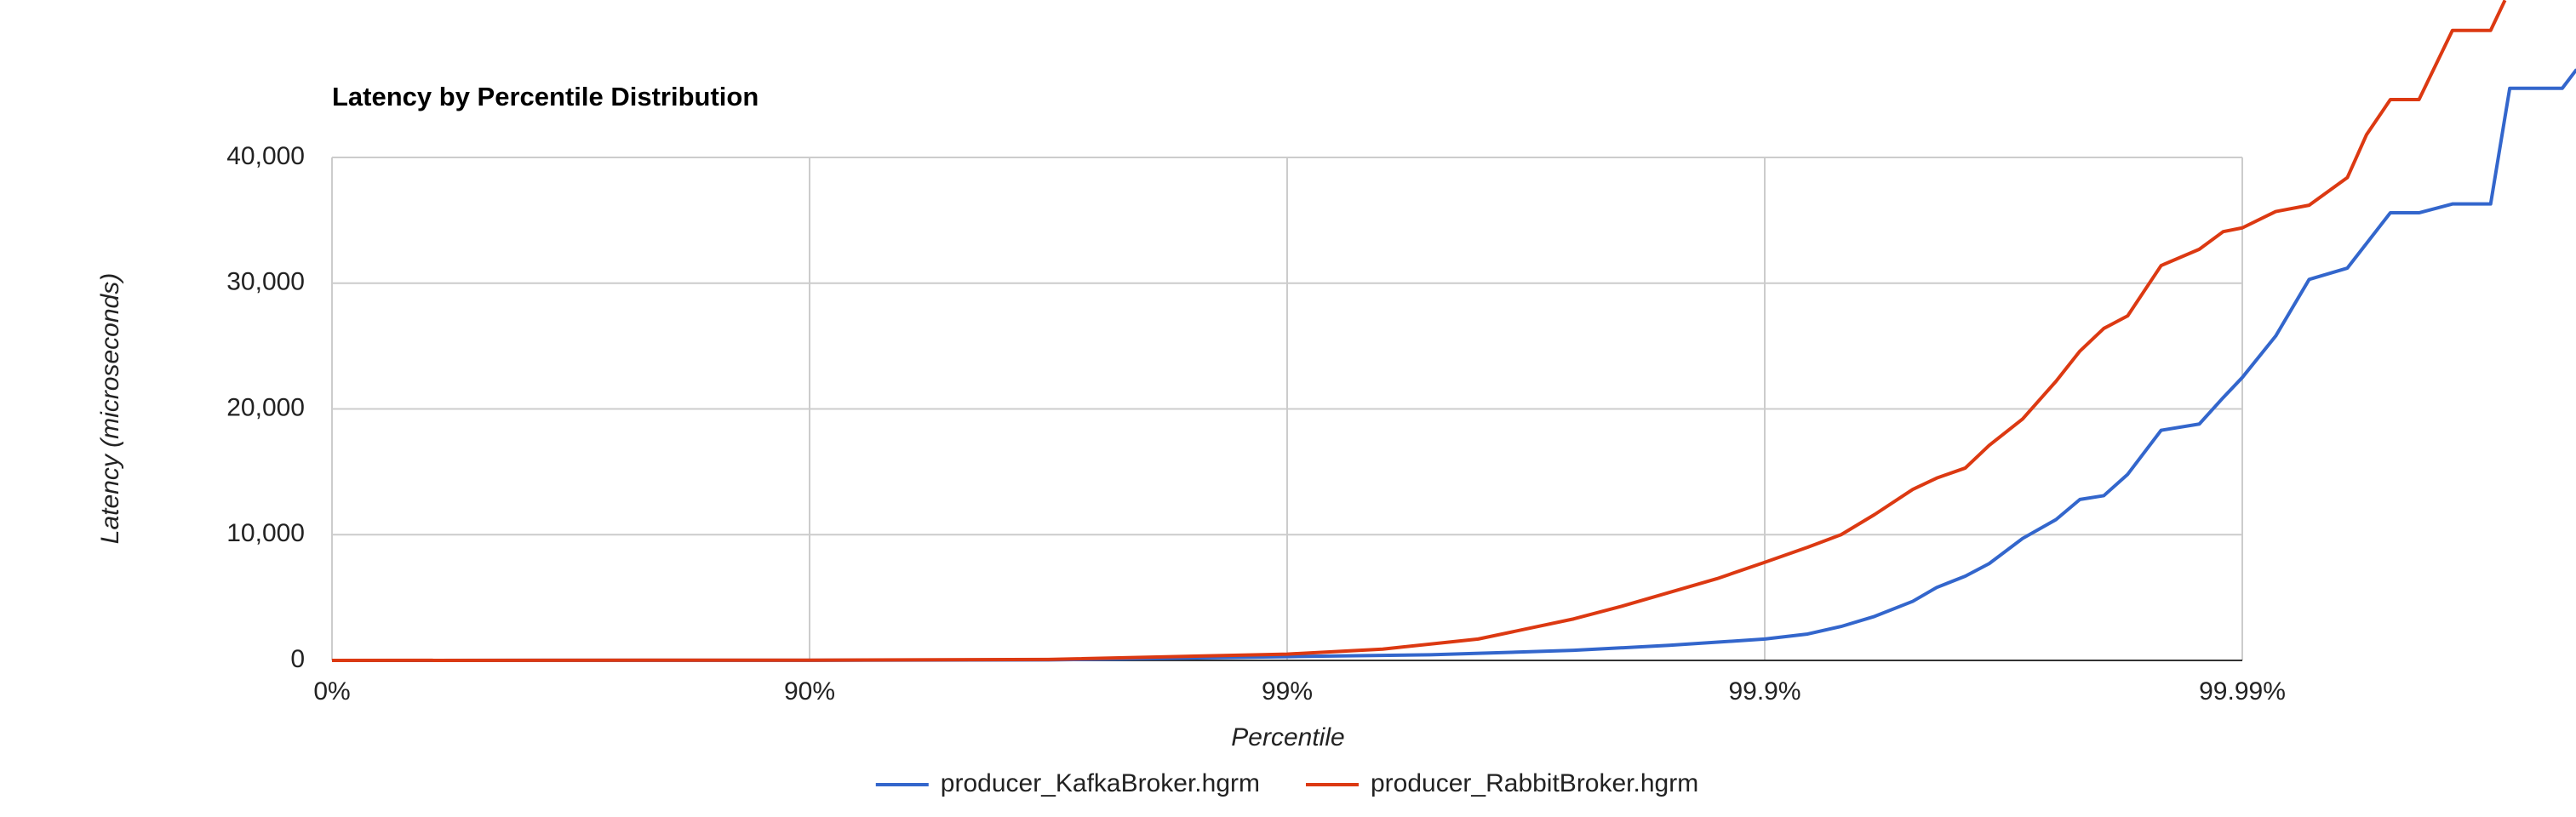 This screenshot has height=817, width=2576. What do you see at coordinates (1288, 737) in the screenshot?
I see `x-axis-title: Percentile` at bounding box center [1288, 737].